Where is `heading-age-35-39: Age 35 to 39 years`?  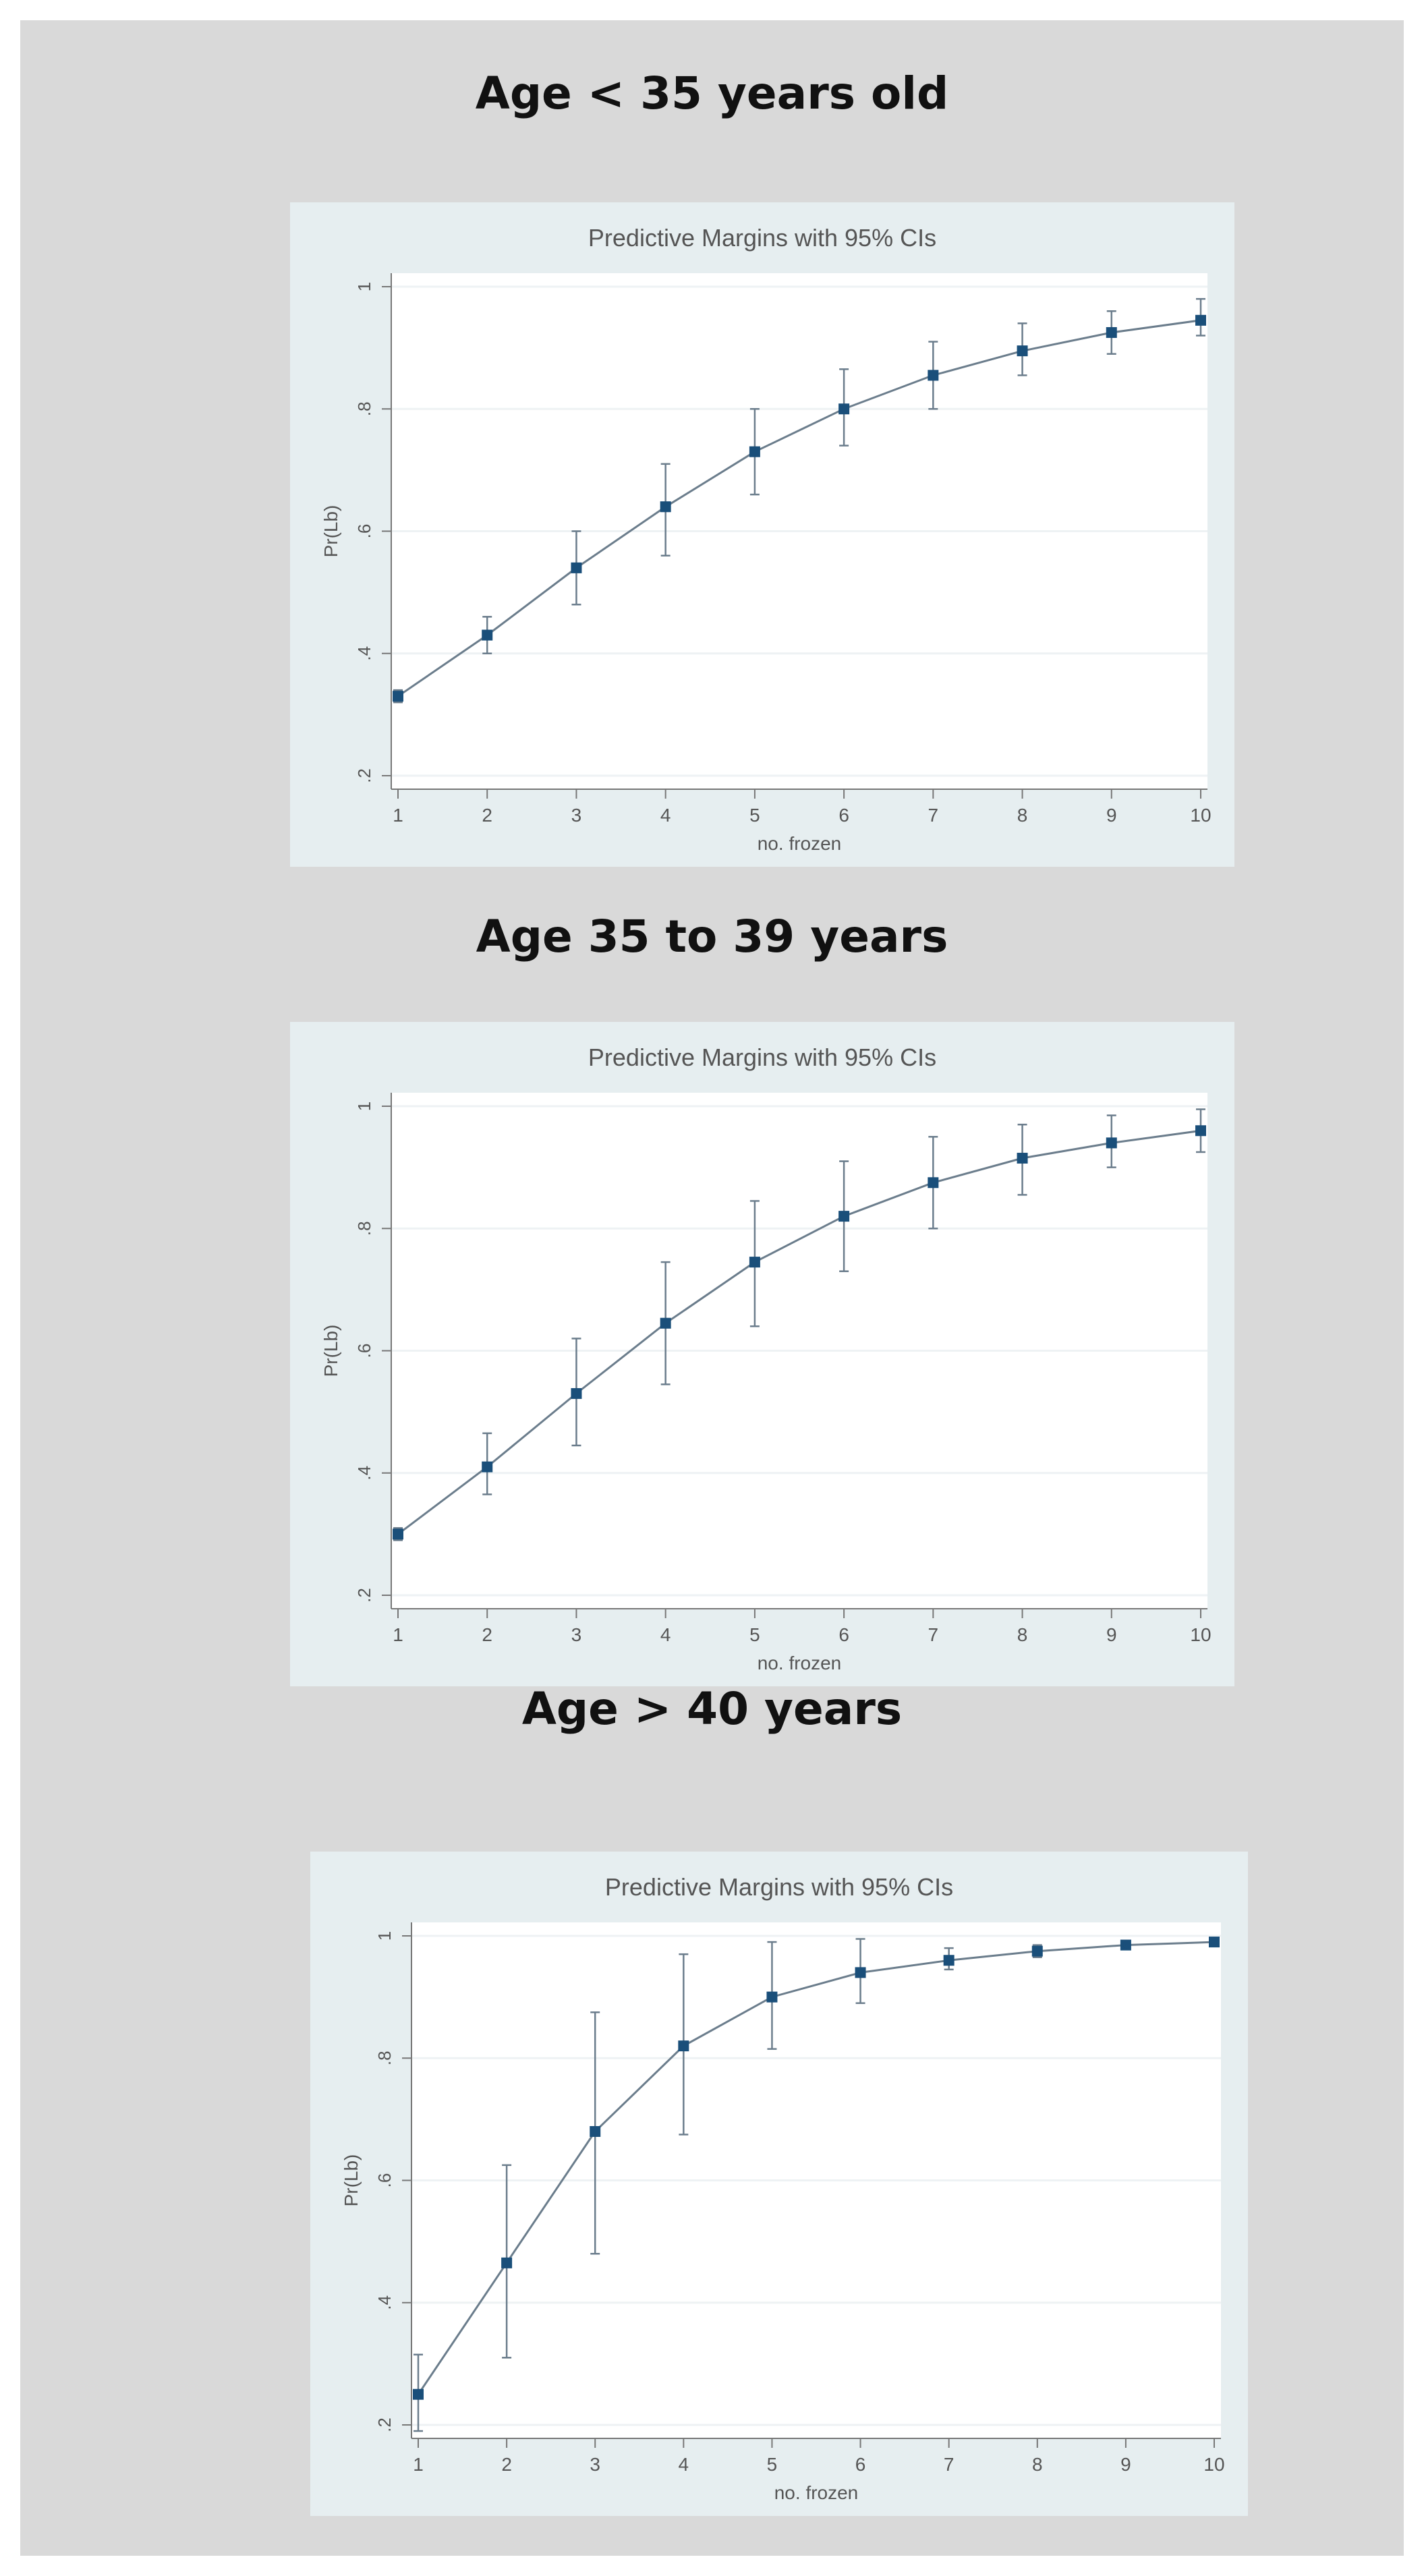
heading-age-35-39: Age 35 to 39 years is located at coordinates (712, 937).